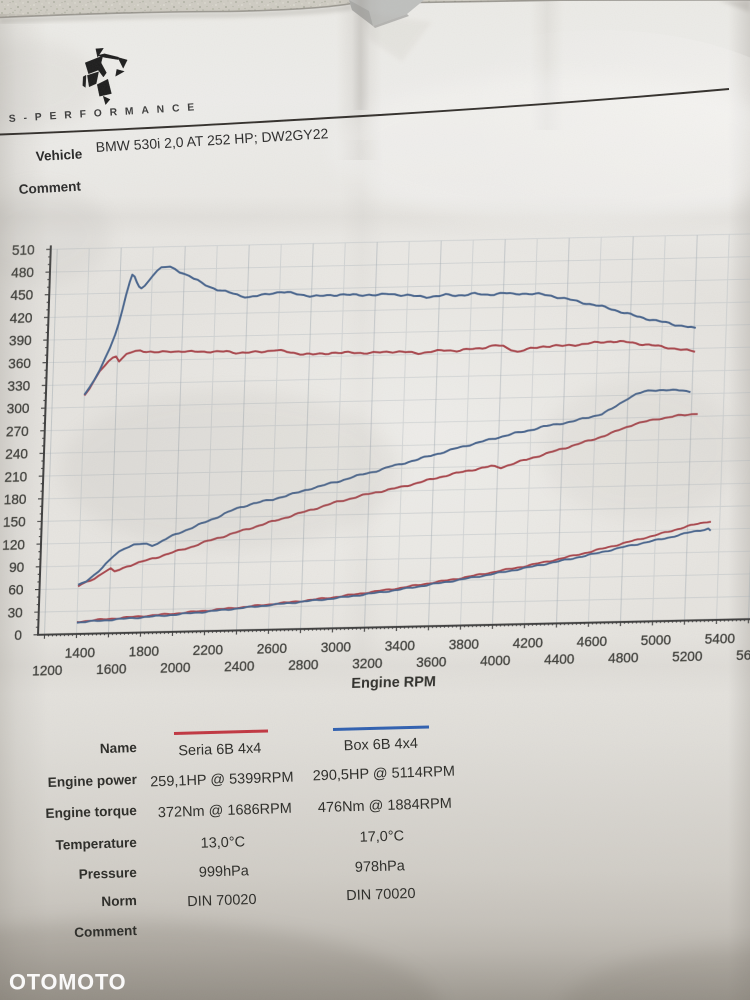  I want to click on svg-text: 5000, so click(656, 640).